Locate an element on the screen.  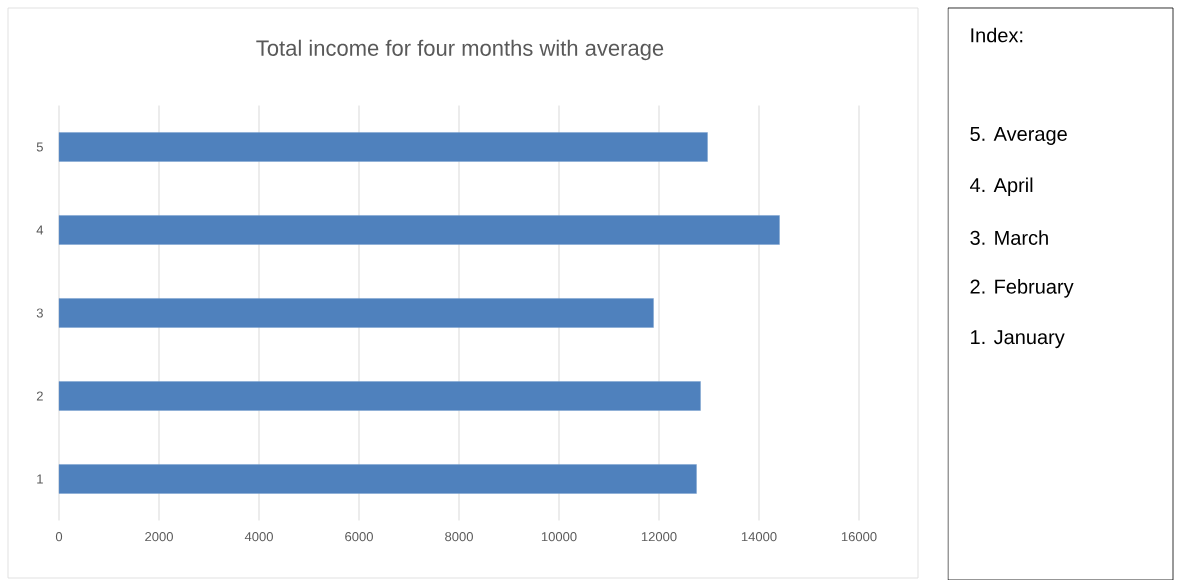
x-tick-label: 16000 is located at coordinates (859, 536).